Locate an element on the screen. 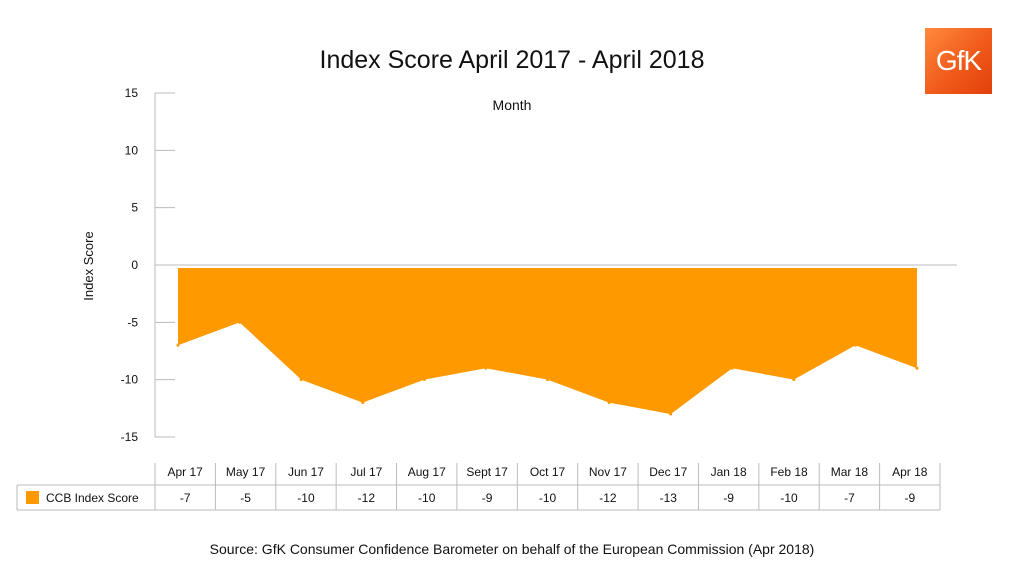  x-tick-label: Oct 17 is located at coordinates (548, 472).